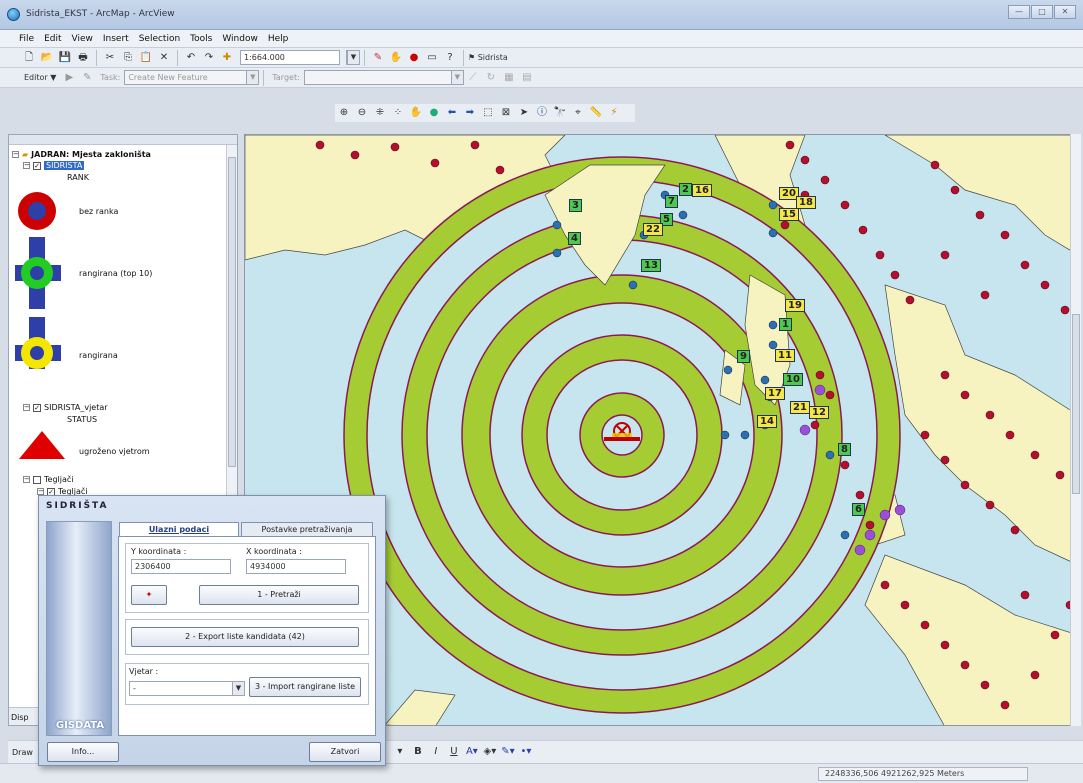  I want to click on zoom-in-icon: ⊕, so click(344, 112).